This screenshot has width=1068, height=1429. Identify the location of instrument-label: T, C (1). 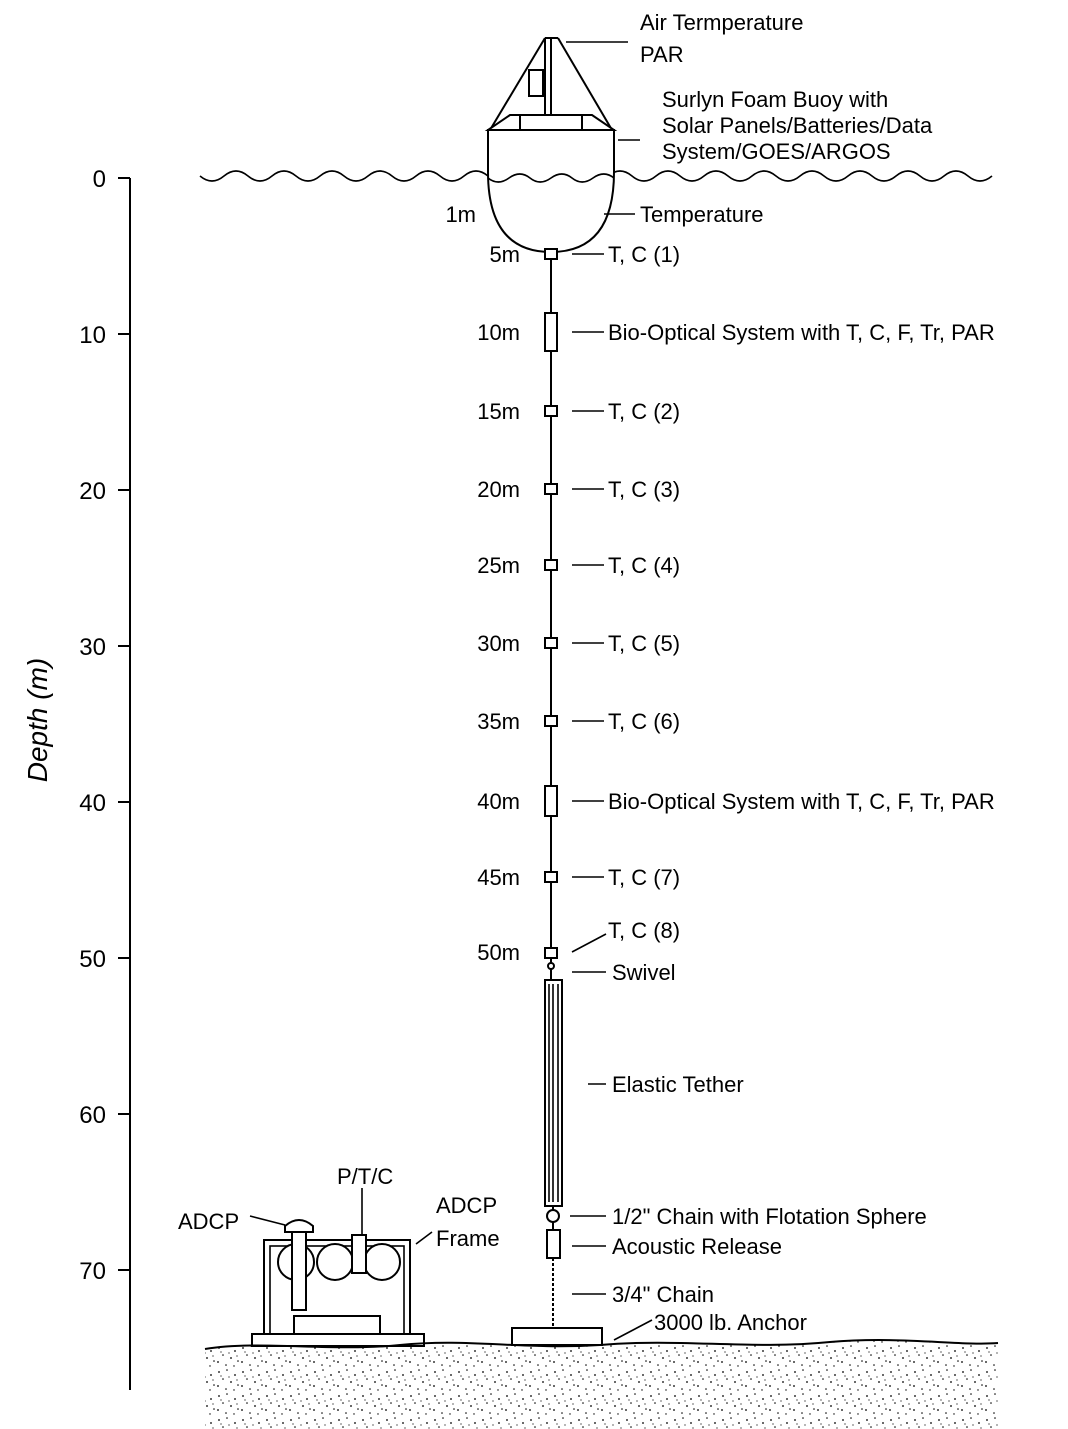
(644, 254).